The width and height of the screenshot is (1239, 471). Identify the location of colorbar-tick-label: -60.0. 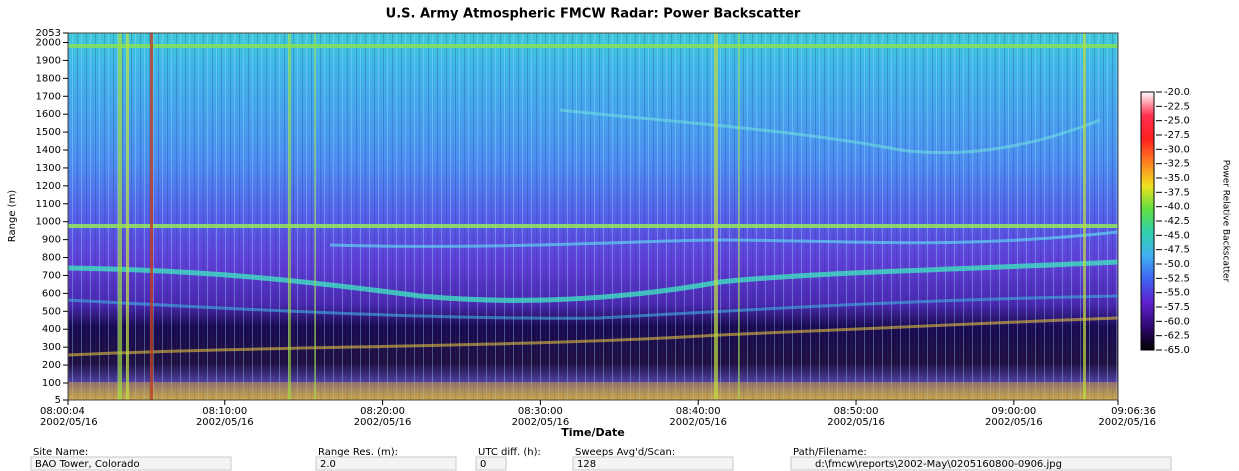
(1177, 321).